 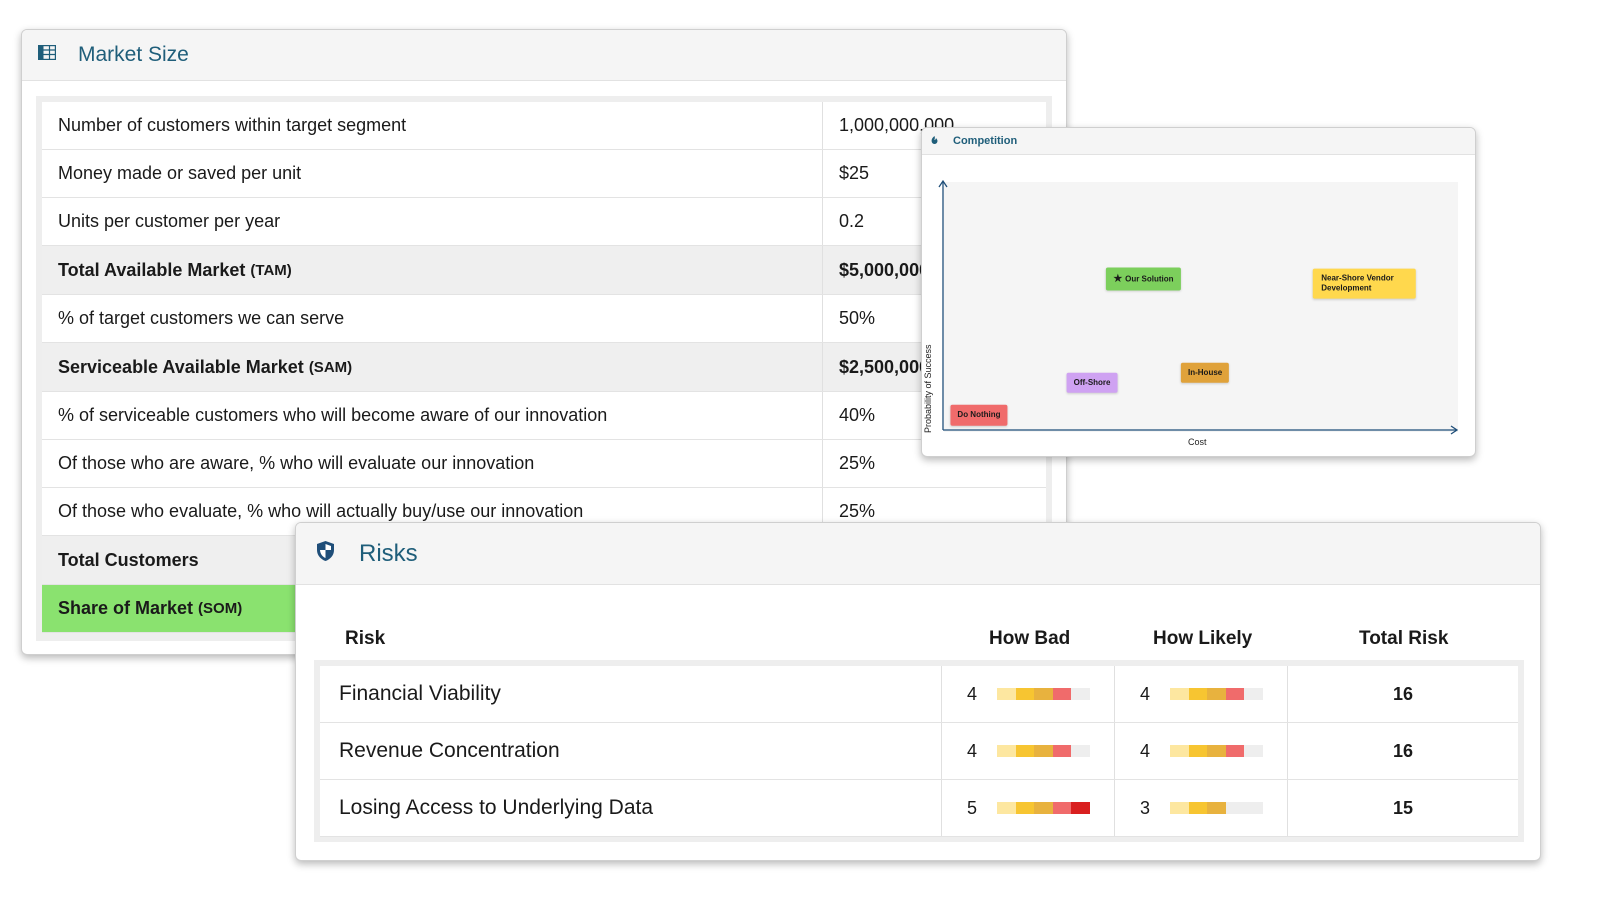 I want to click on how-bad-value: 5, so click(x=972, y=807).